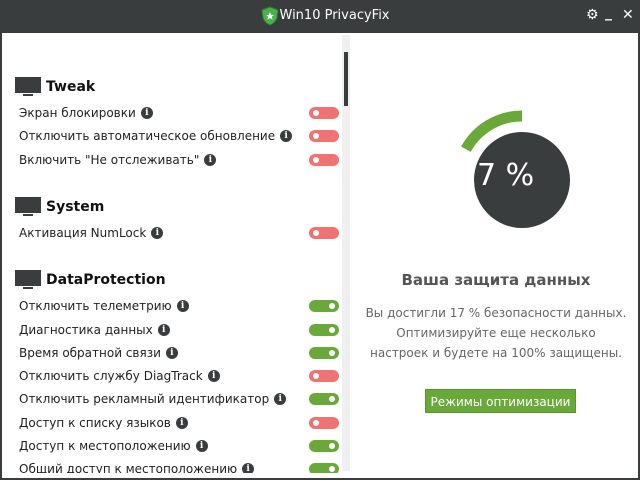 Image resolution: width=640 pixels, height=480 pixels. Describe the element at coordinates (179, 330) in the screenshot. I see `setting-row: Диагностика данных i` at that location.